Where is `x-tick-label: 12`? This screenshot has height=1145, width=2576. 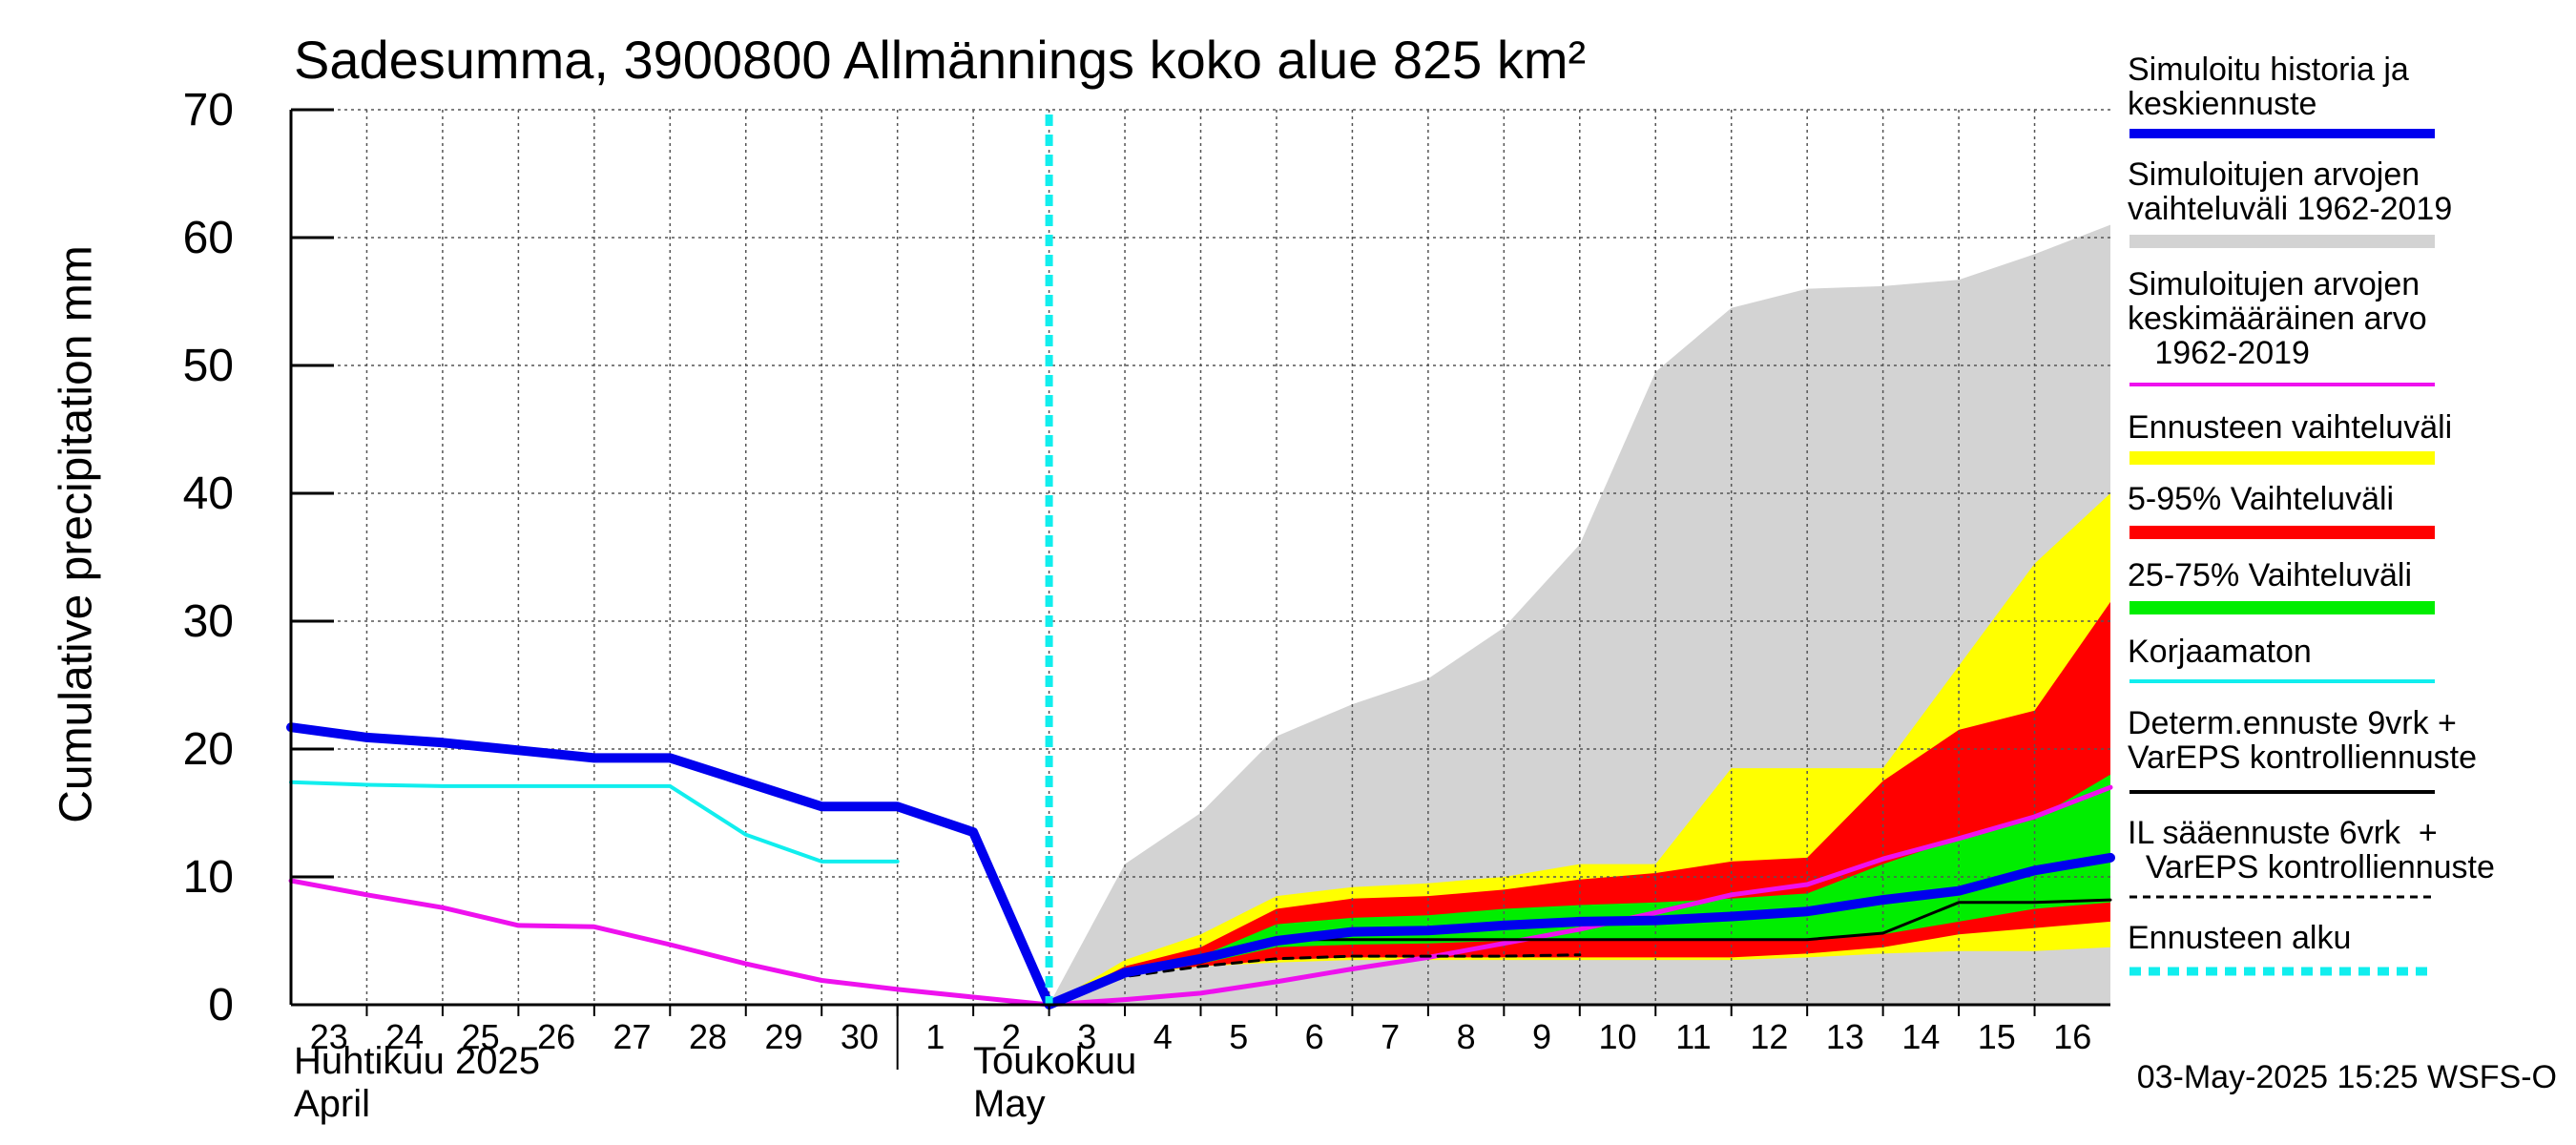
x-tick-label: 12 is located at coordinates (1769, 1036).